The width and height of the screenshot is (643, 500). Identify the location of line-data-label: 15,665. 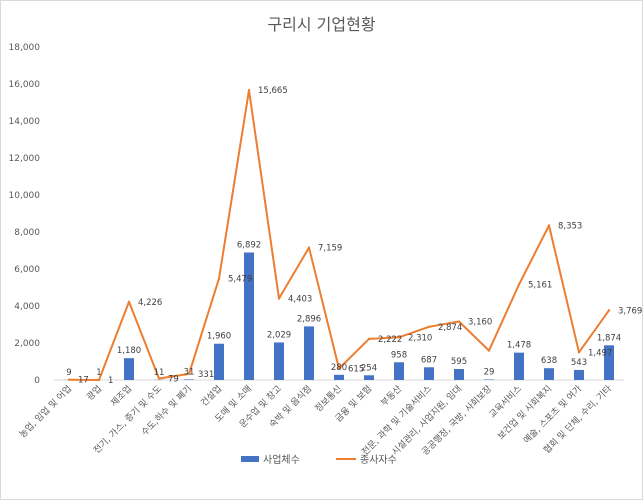
(273, 91).